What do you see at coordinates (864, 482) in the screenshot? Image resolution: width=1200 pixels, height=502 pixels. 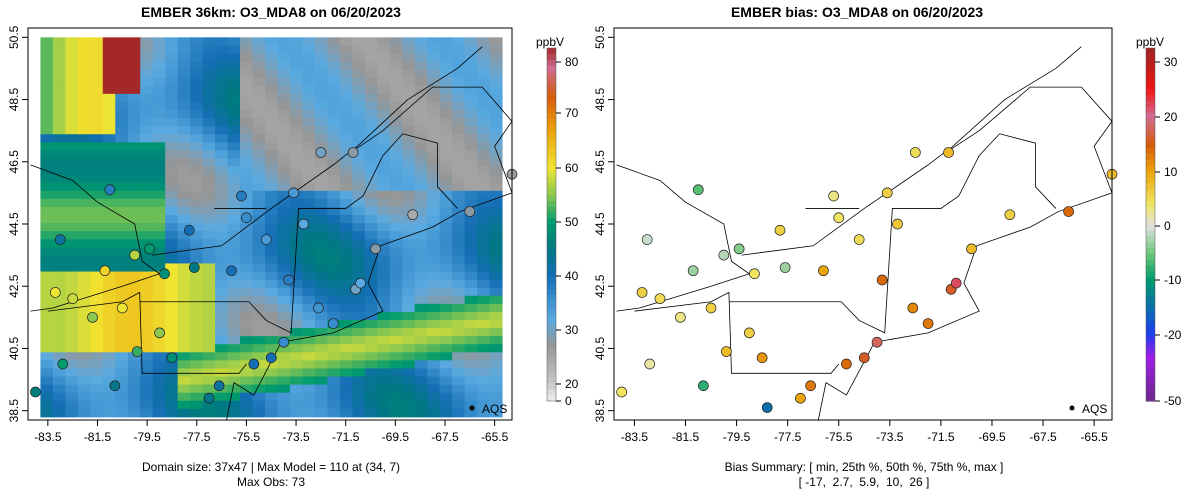 I see `right-caption-values: [ -17, 2.7, 5.9, 10, 26 ]` at bounding box center [864, 482].